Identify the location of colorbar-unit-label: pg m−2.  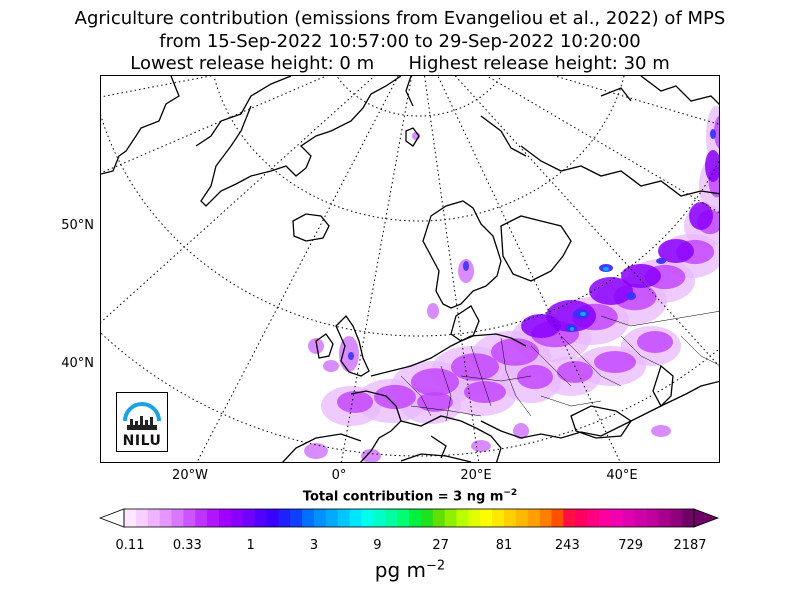
(410, 570).